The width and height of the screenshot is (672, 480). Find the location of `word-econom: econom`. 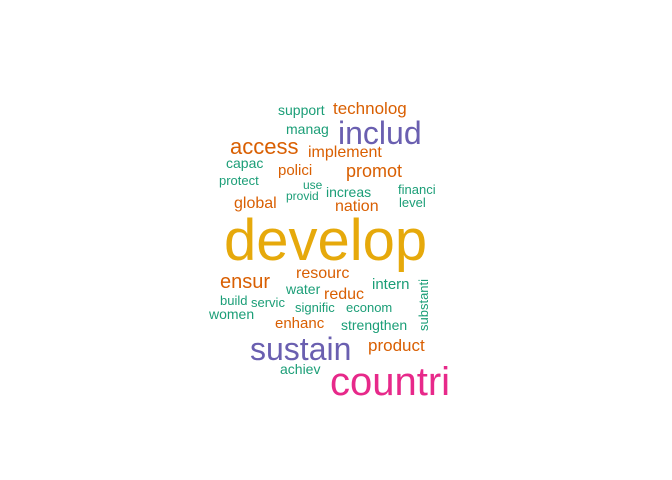

word-econom: econom is located at coordinates (369, 307).